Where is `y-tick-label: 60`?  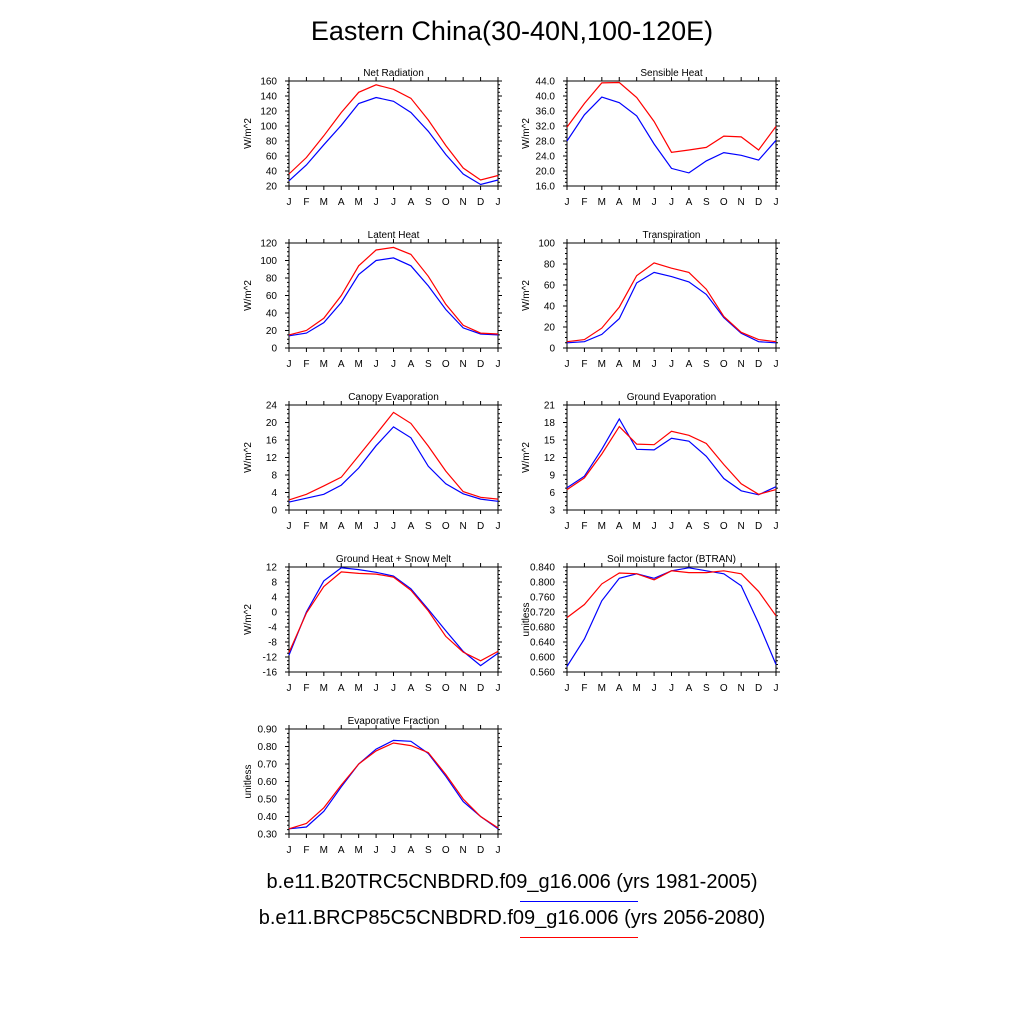 y-tick-label: 60 is located at coordinates (272, 296).